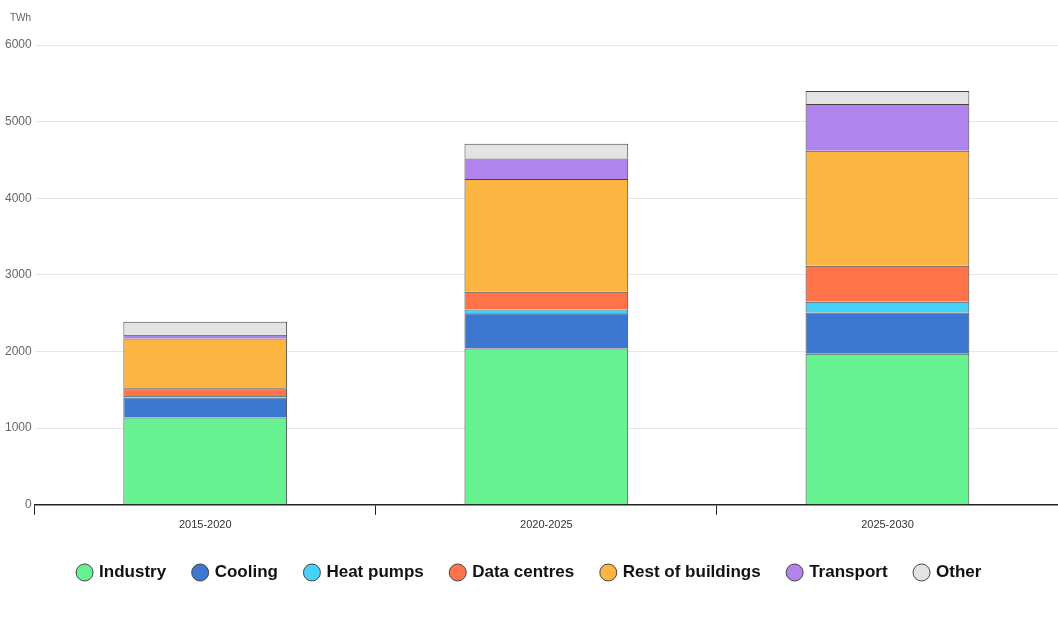 This screenshot has height=633, width=1058. What do you see at coordinates (29, 504) in the screenshot?
I see `y-tick-label: 0` at bounding box center [29, 504].